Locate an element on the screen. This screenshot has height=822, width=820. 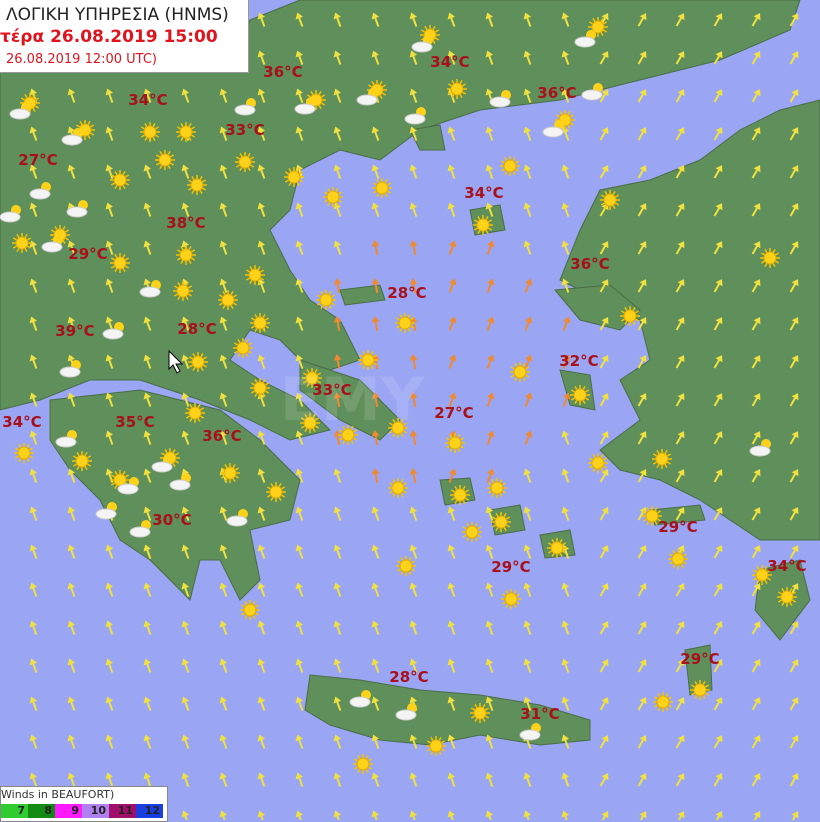
temperature-label: 33°C is located at coordinates (332, 390).